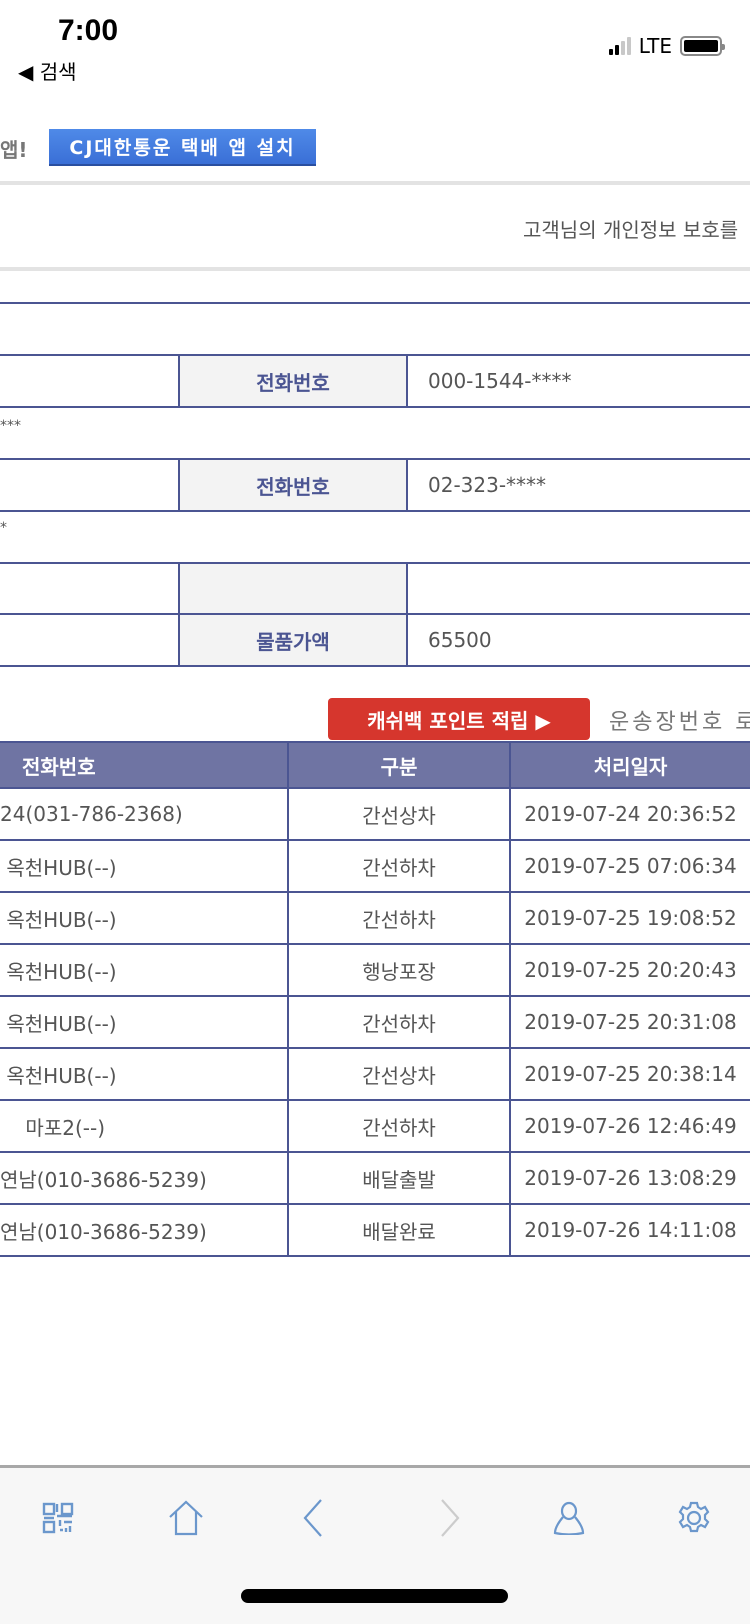 The image size is (750, 1624). I want to click on user-icon, so click(569, 1518).